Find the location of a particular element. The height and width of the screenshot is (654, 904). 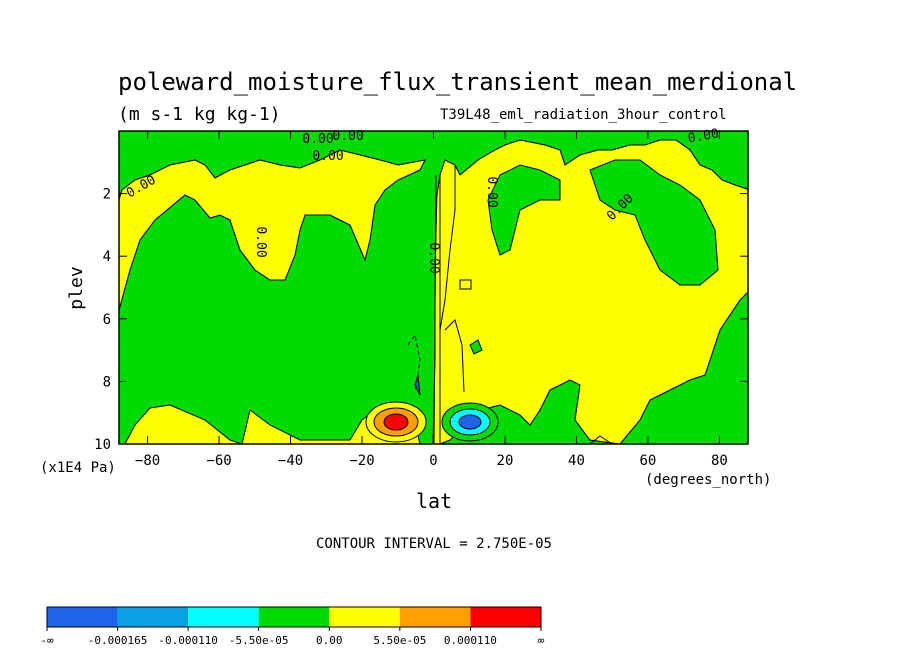

x-tick-label: 80 is located at coordinates (719, 461).